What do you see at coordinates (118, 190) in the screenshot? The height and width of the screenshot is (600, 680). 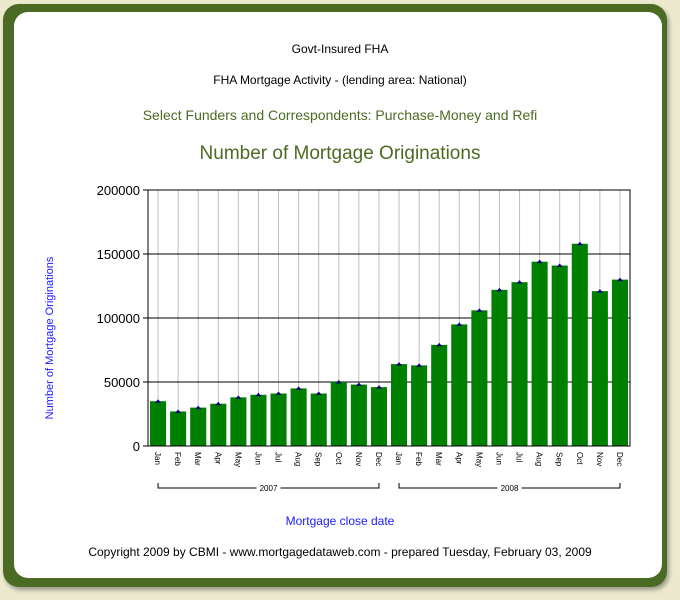 I see `y-tick-label: 200000` at bounding box center [118, 190].